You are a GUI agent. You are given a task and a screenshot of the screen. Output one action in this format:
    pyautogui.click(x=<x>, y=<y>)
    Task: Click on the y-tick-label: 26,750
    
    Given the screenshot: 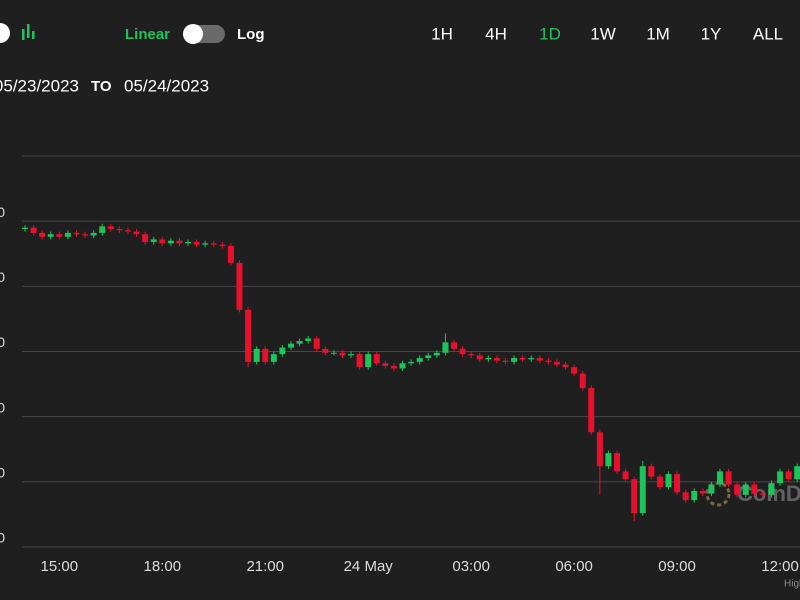 What is the action you would take?
    pyautogui.click(x=2, y=407)
    